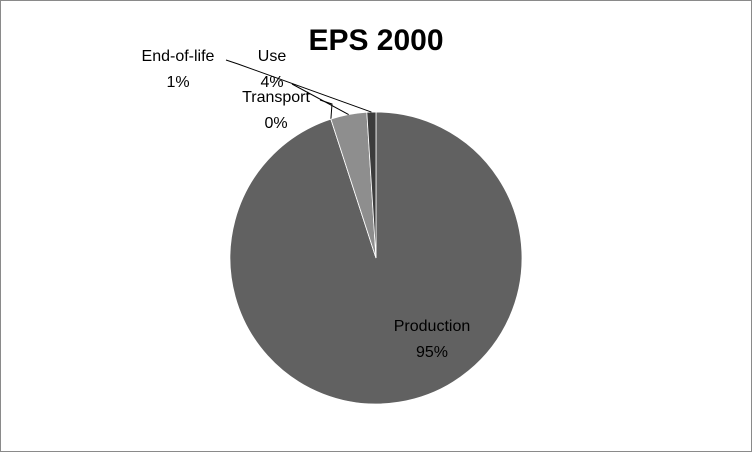  I want to click on category-label: Use, so click(272, 56).